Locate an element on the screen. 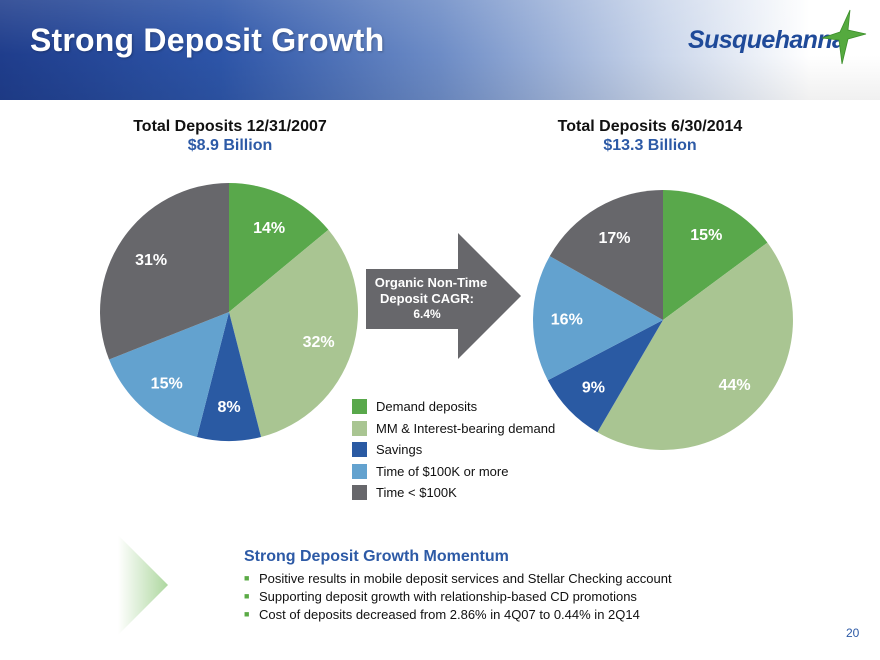 This screenshot has width=880, height=660. pie-slice-label: 17% is located at coordinates (614, 238).